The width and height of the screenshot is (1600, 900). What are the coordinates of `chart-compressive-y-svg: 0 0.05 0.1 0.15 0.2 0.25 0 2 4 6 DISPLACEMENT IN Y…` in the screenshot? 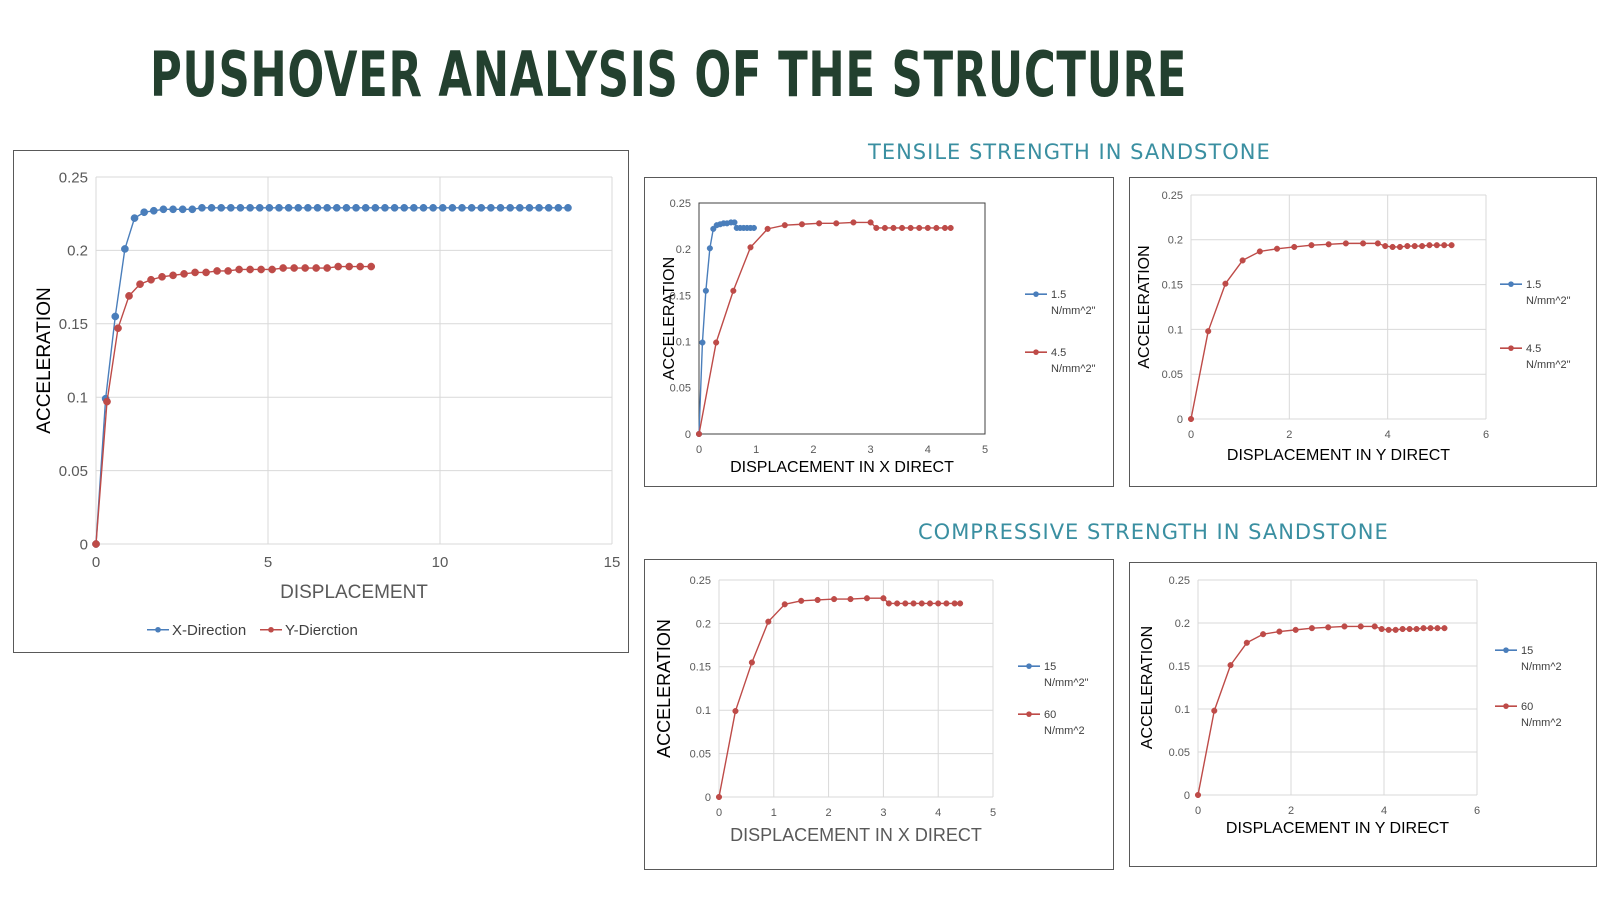 It's located at (1350, 706).